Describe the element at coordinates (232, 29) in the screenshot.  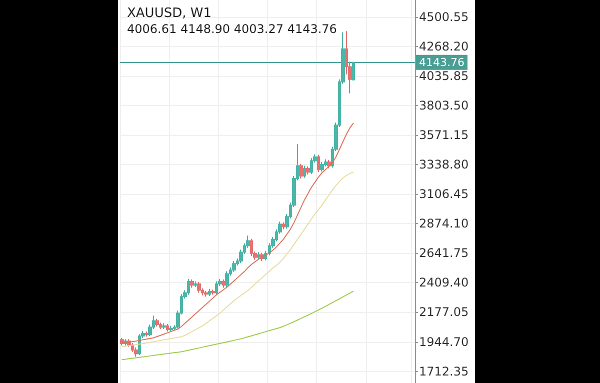
I see `text: 4006.61 4148.90 4003.27 4143.76` at that location.